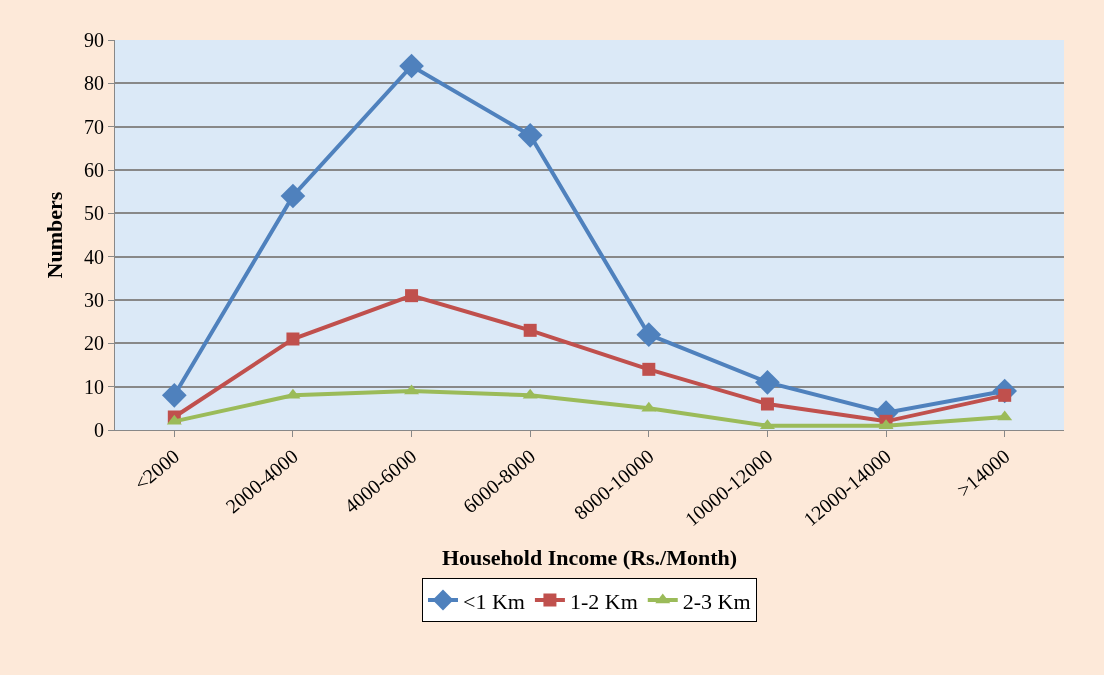 This screenshot has width=1104, height=675. I want to click on y-tick-label: 30, so click(94, 300).